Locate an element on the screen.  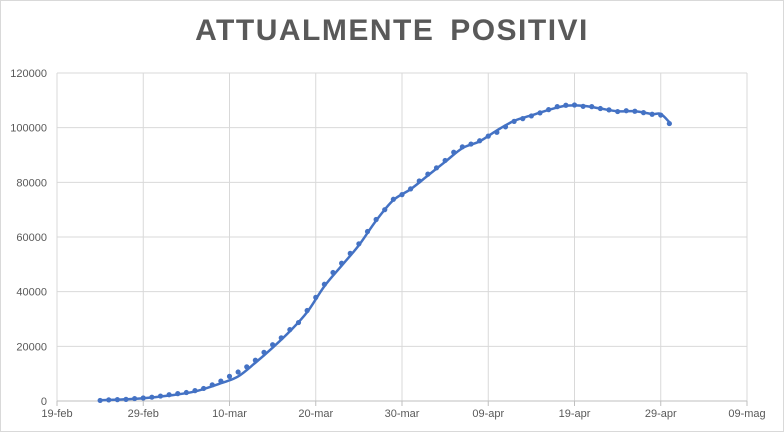
x-tick-label: 20-mar is located at coordinates (315, 414).